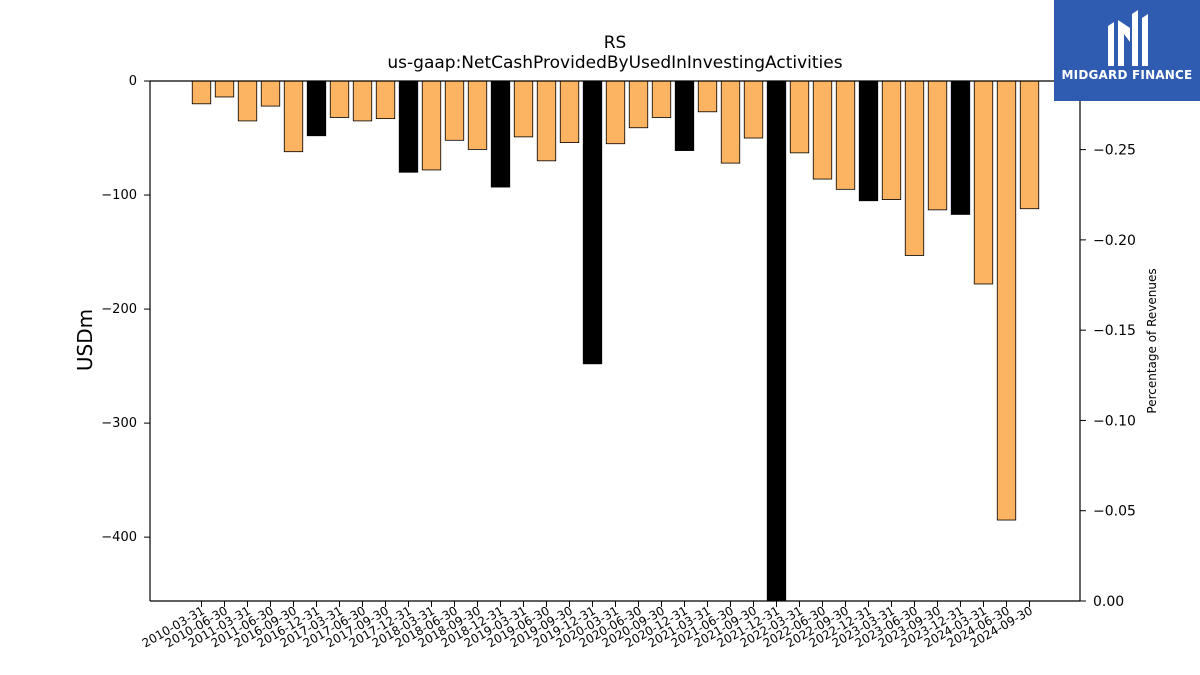 This screenshot has width=1200, height=675. What do you see at coordinates (615, 43) in the screenshot?
I see `chart-title: RS` at bounding box center [615, 43].